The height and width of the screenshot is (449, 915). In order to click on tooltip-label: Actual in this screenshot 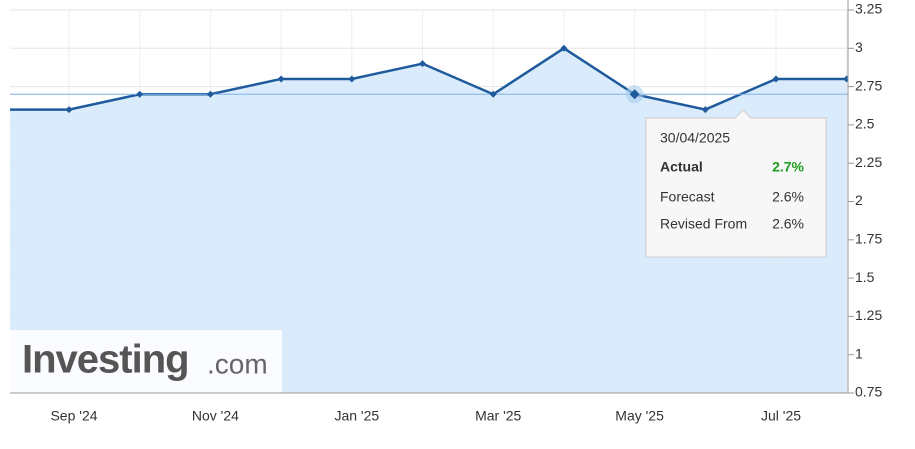, I will do `click(681, 167)`.